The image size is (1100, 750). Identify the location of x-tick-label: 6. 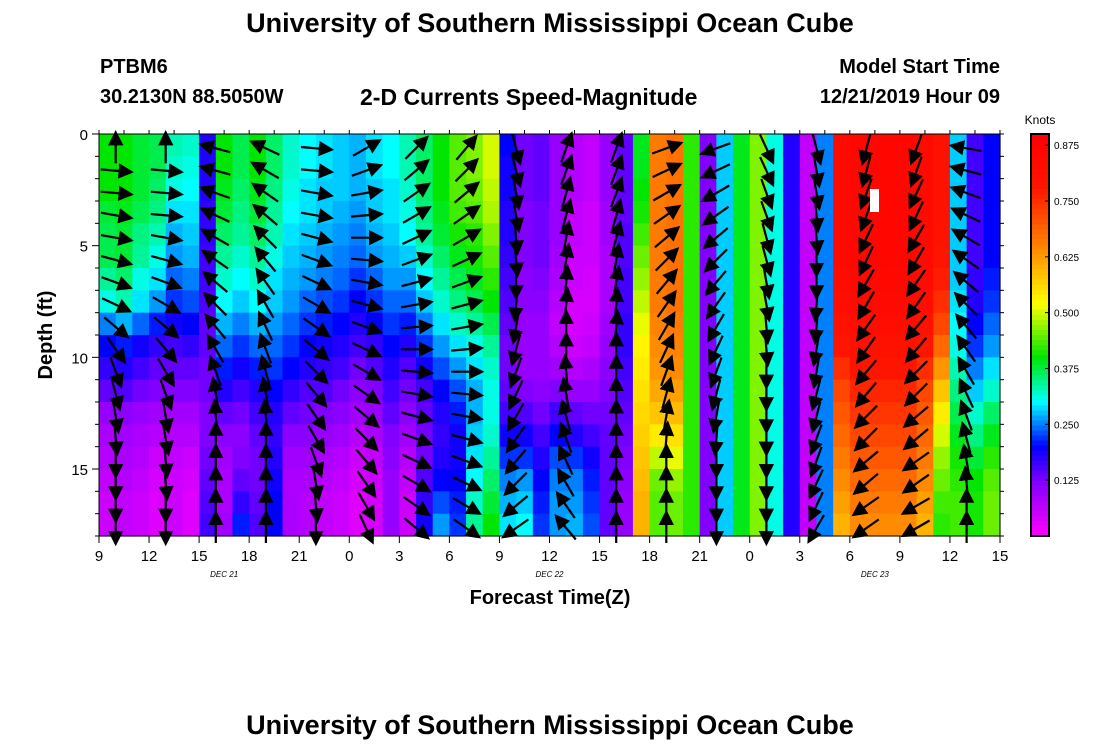
(449, 556).